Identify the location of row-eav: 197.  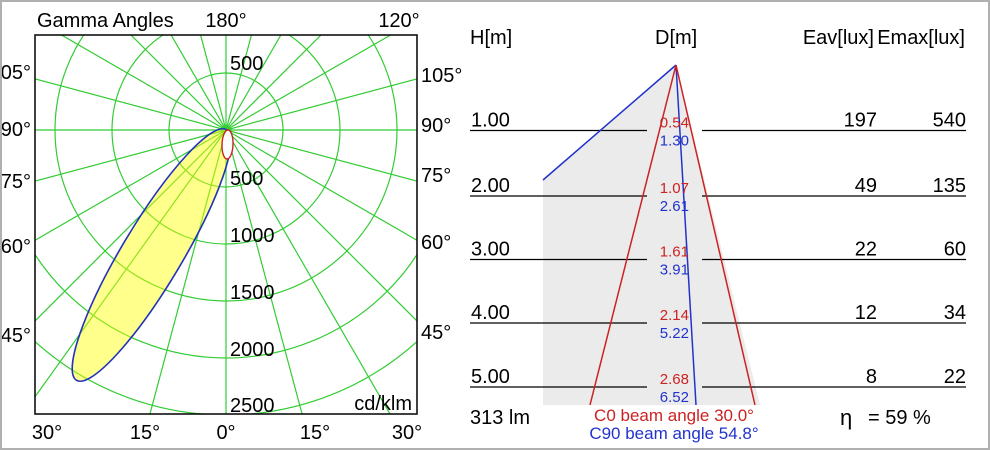
(860, 121).